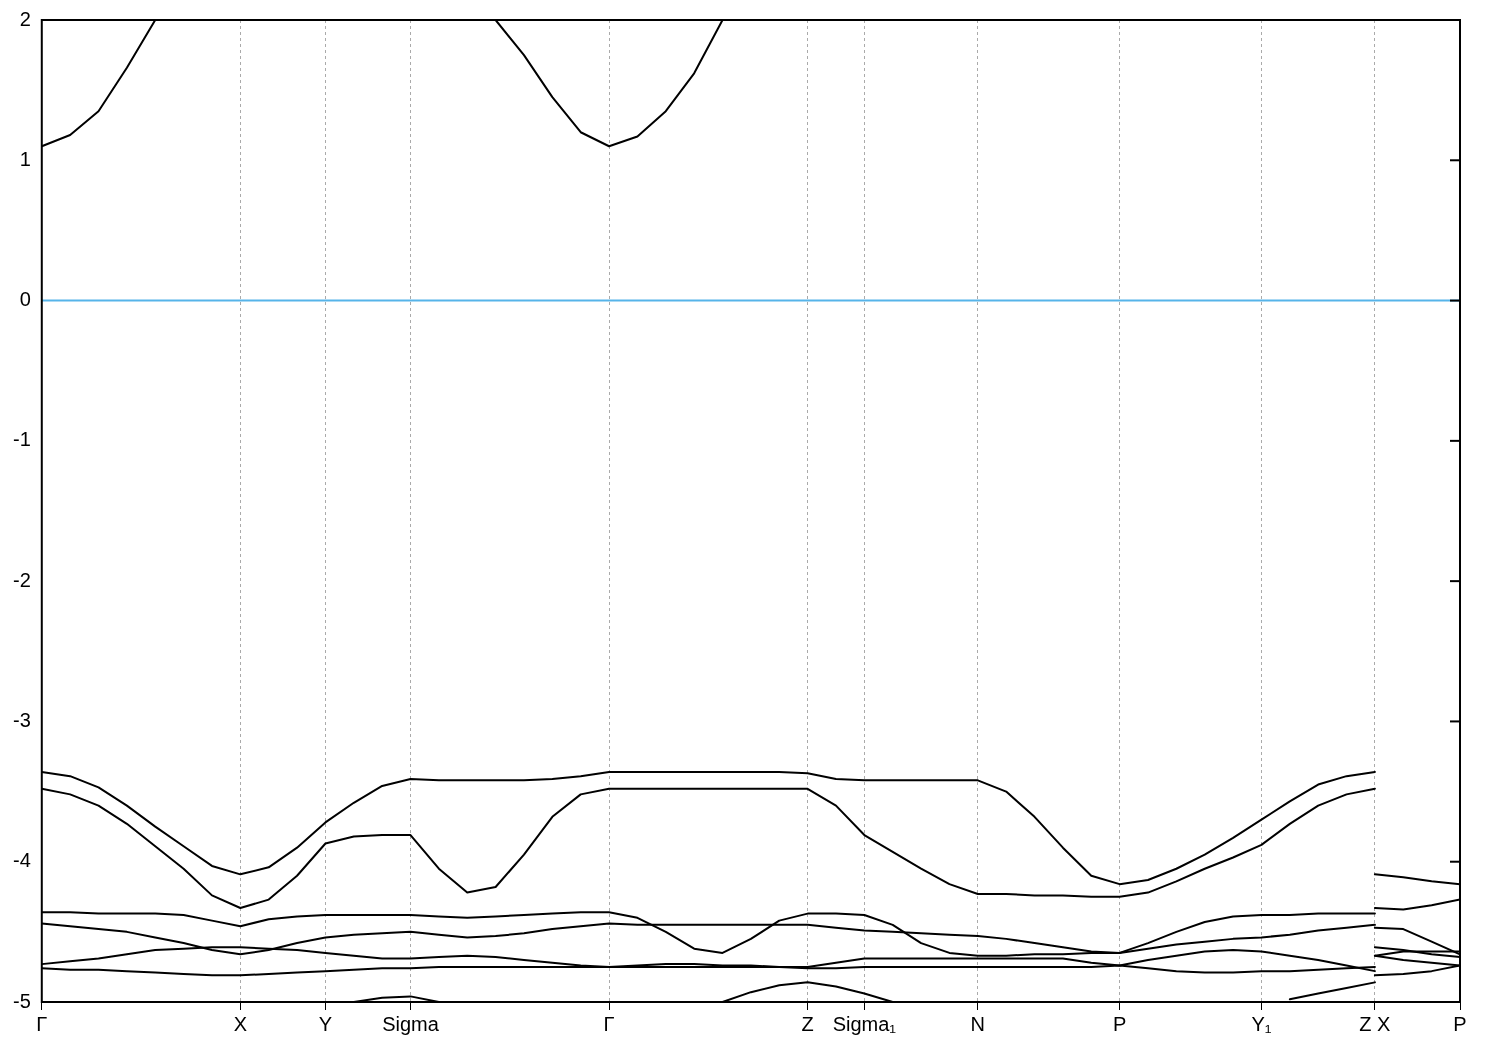 This screenshot has height=1050, width=1500. Describe the element at coordinates (807, 1023) in the screenshot. I see `x-tick-label: Z` at that location.